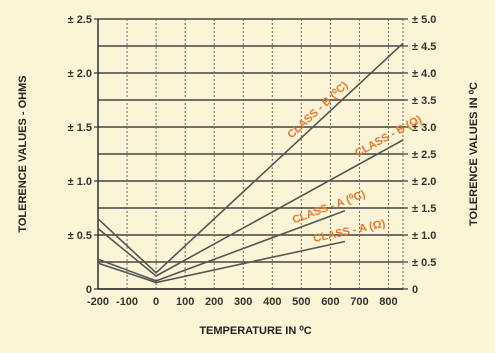 The image size is (495, 353). I want to click on y-left-tick-label: ± 1.5, so click(80, 128).